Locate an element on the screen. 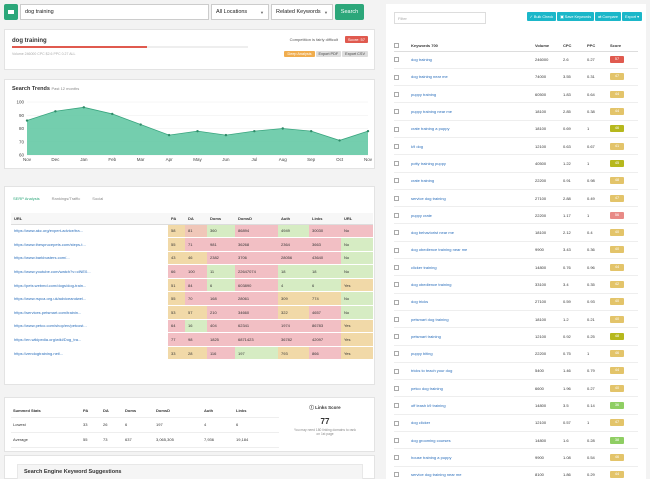 Image resolution: width=650 pixels, height=479 pixels. keyword-link: tricks to teach your dog is located at coordinates (473, 371).